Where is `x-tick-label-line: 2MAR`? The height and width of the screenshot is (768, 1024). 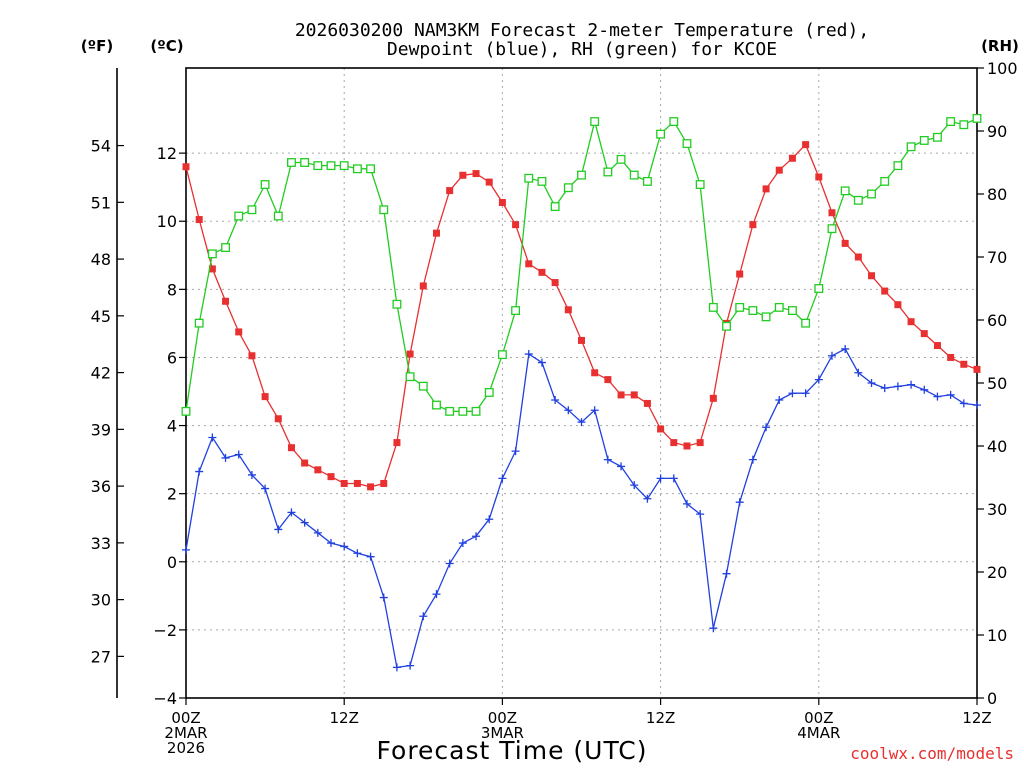 x-tick-label-line: 2MAR is located at coordinates (185, 733).